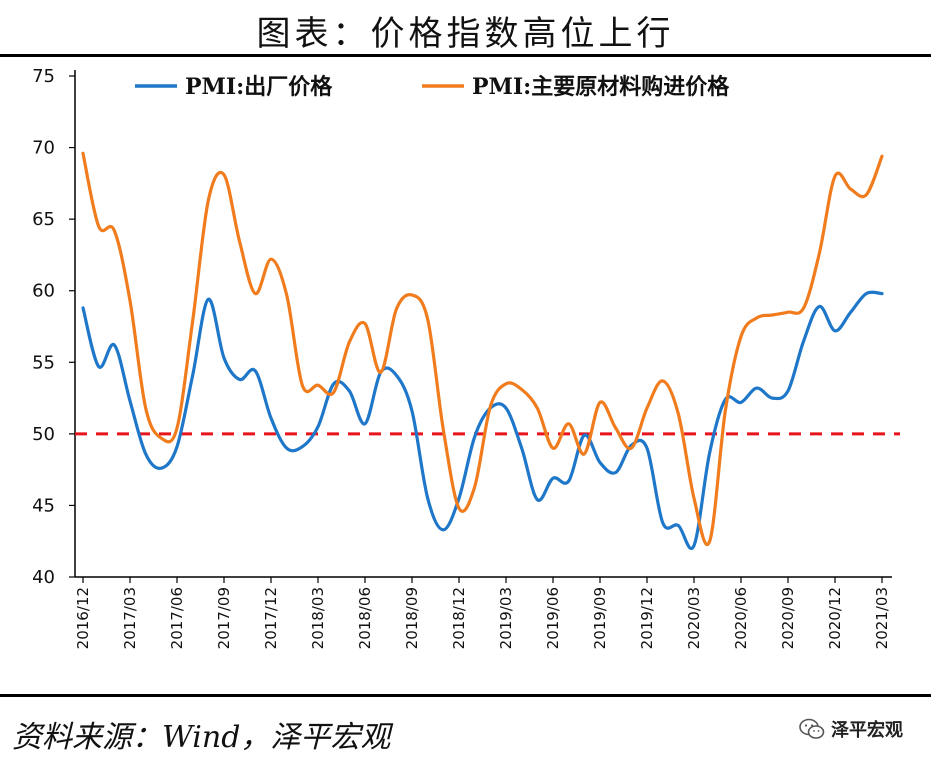  Describe the element at coordinates (130, 618) in the screenshot. I see `x-tick-label: 2017/03` at that location.